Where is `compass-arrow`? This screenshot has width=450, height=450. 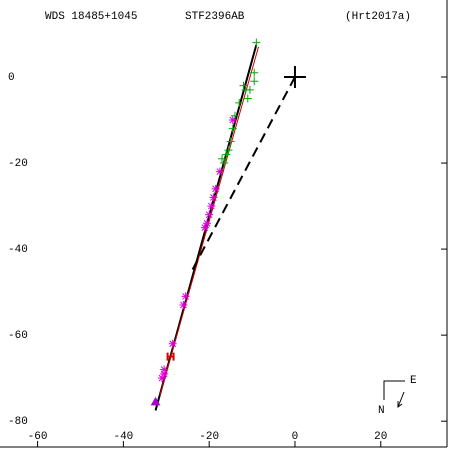
compass-arrow is located at coordinates (401, 399).